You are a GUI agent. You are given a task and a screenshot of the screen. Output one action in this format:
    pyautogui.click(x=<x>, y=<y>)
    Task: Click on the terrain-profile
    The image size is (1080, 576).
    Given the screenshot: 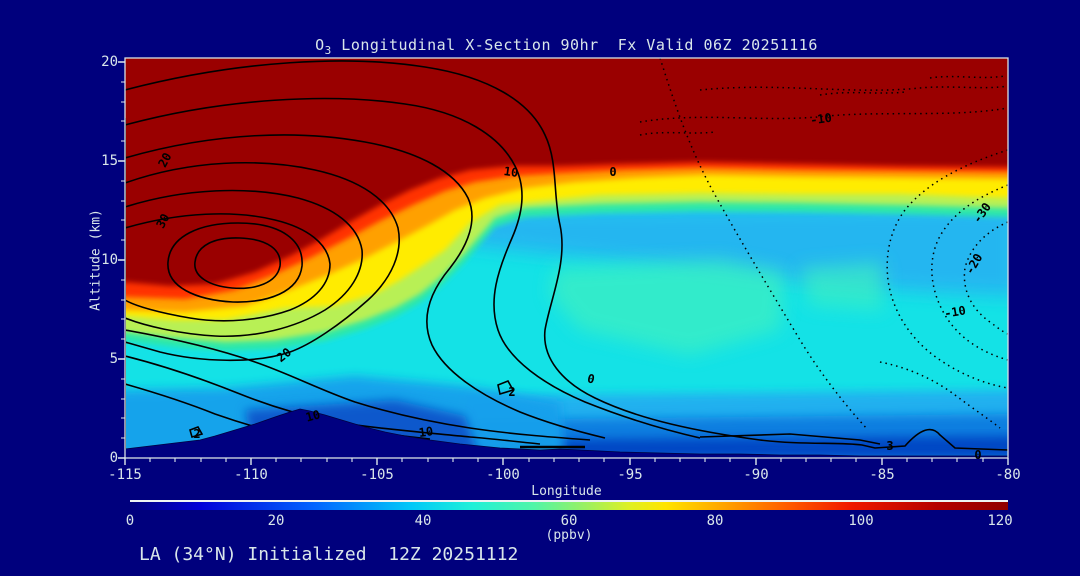 What is the action you would take?
    pyautogui.click(x=566, y=433)
    